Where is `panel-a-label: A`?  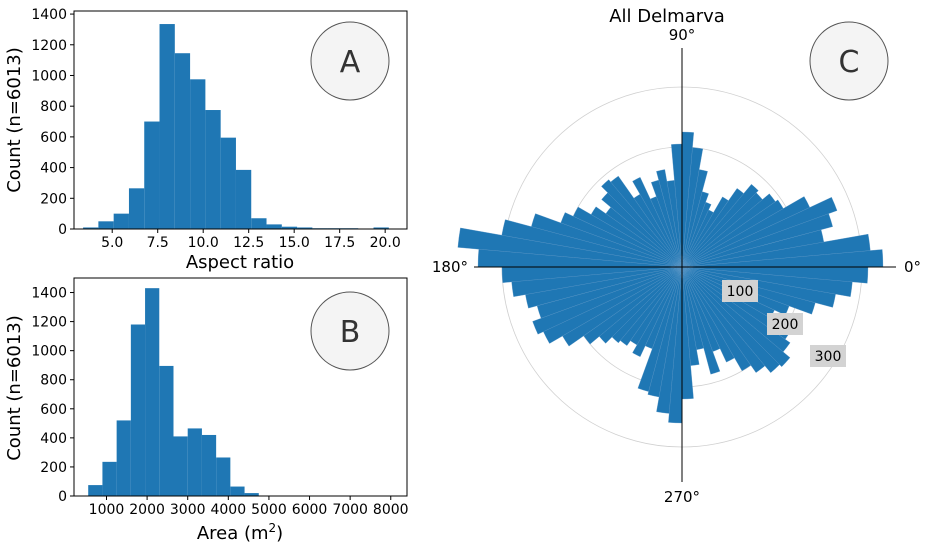 panel-a-label: A is located at coordinates (350, 62).